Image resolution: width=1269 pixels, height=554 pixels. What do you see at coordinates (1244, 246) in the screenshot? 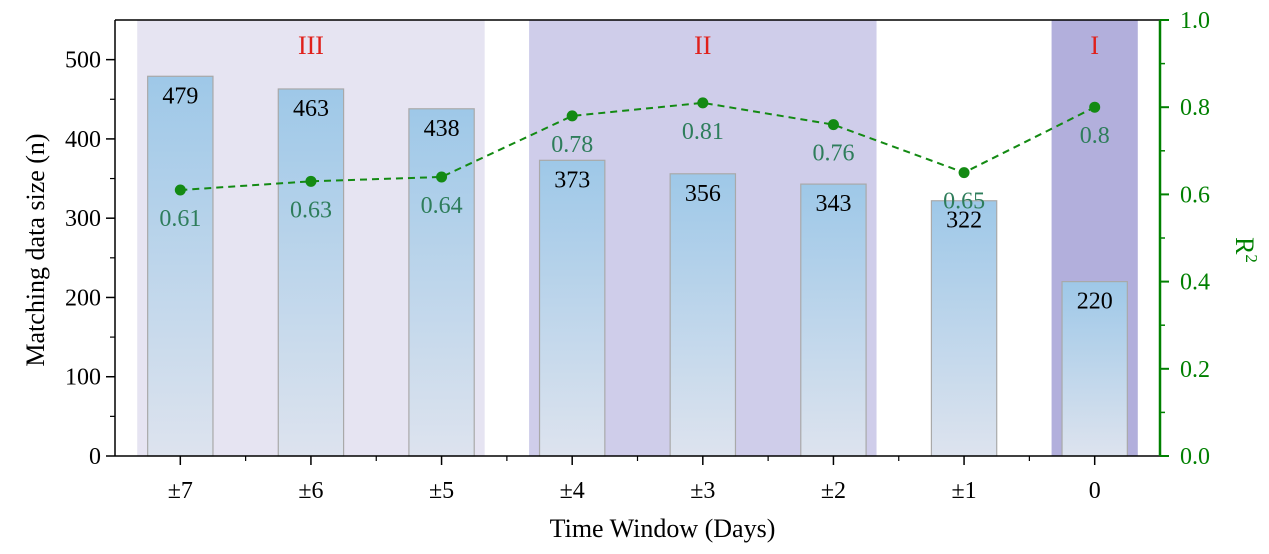
I see `y2-axis-title-main: R` at bounding box center [1244, 246].